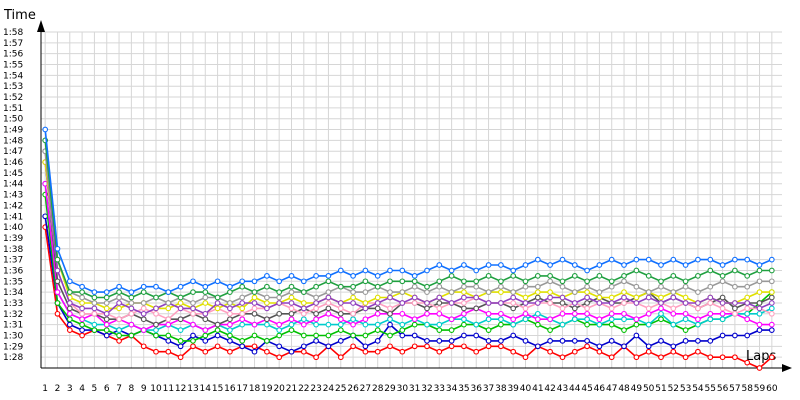 The image size is (800, 400). Describe the element at coordinates (365, 389) in the screenshot. I see `x-tick-label: 27` at that location.